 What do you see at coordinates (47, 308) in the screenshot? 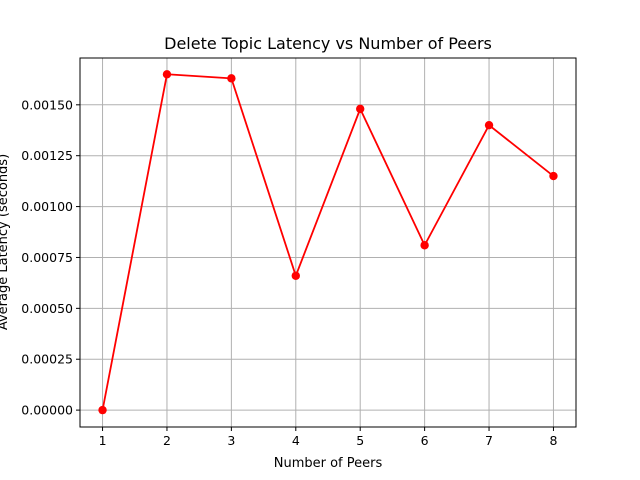
I see `y-tick-label: 0.00050` at bounding box center [47, 308].